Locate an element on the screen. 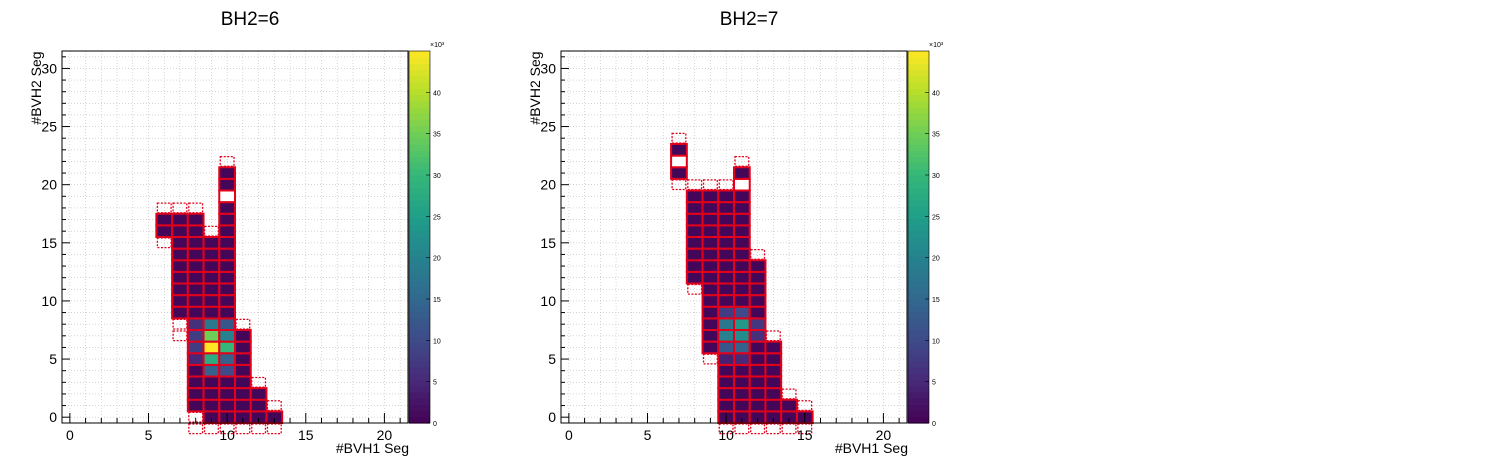 The image size is (1498, 475). y-tick-label: 20 is located at coordinates (49, 185).